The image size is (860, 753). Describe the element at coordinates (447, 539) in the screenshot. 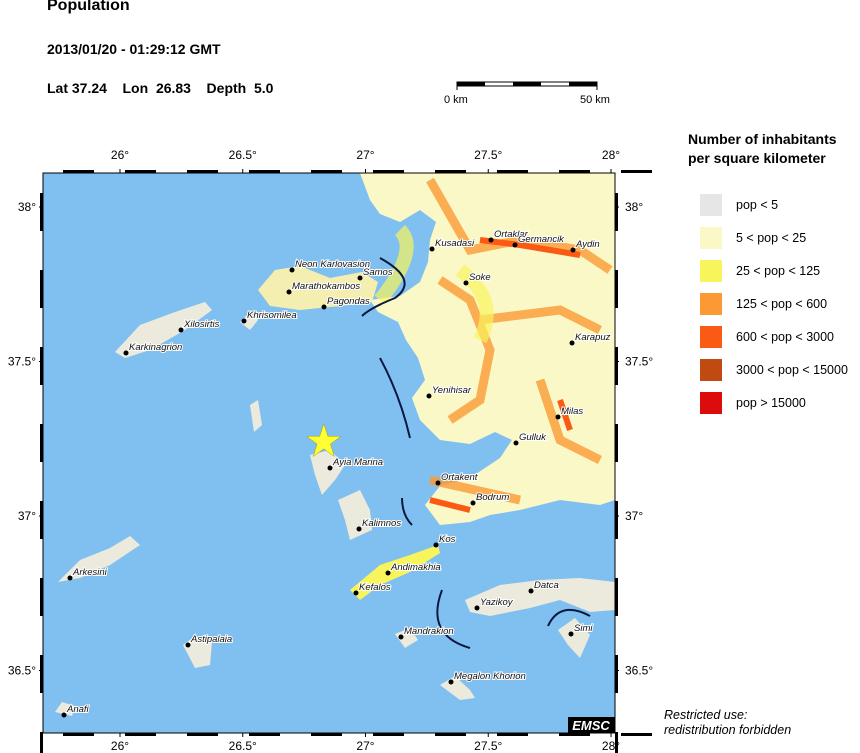

I see `town-label: Kos` at that location.